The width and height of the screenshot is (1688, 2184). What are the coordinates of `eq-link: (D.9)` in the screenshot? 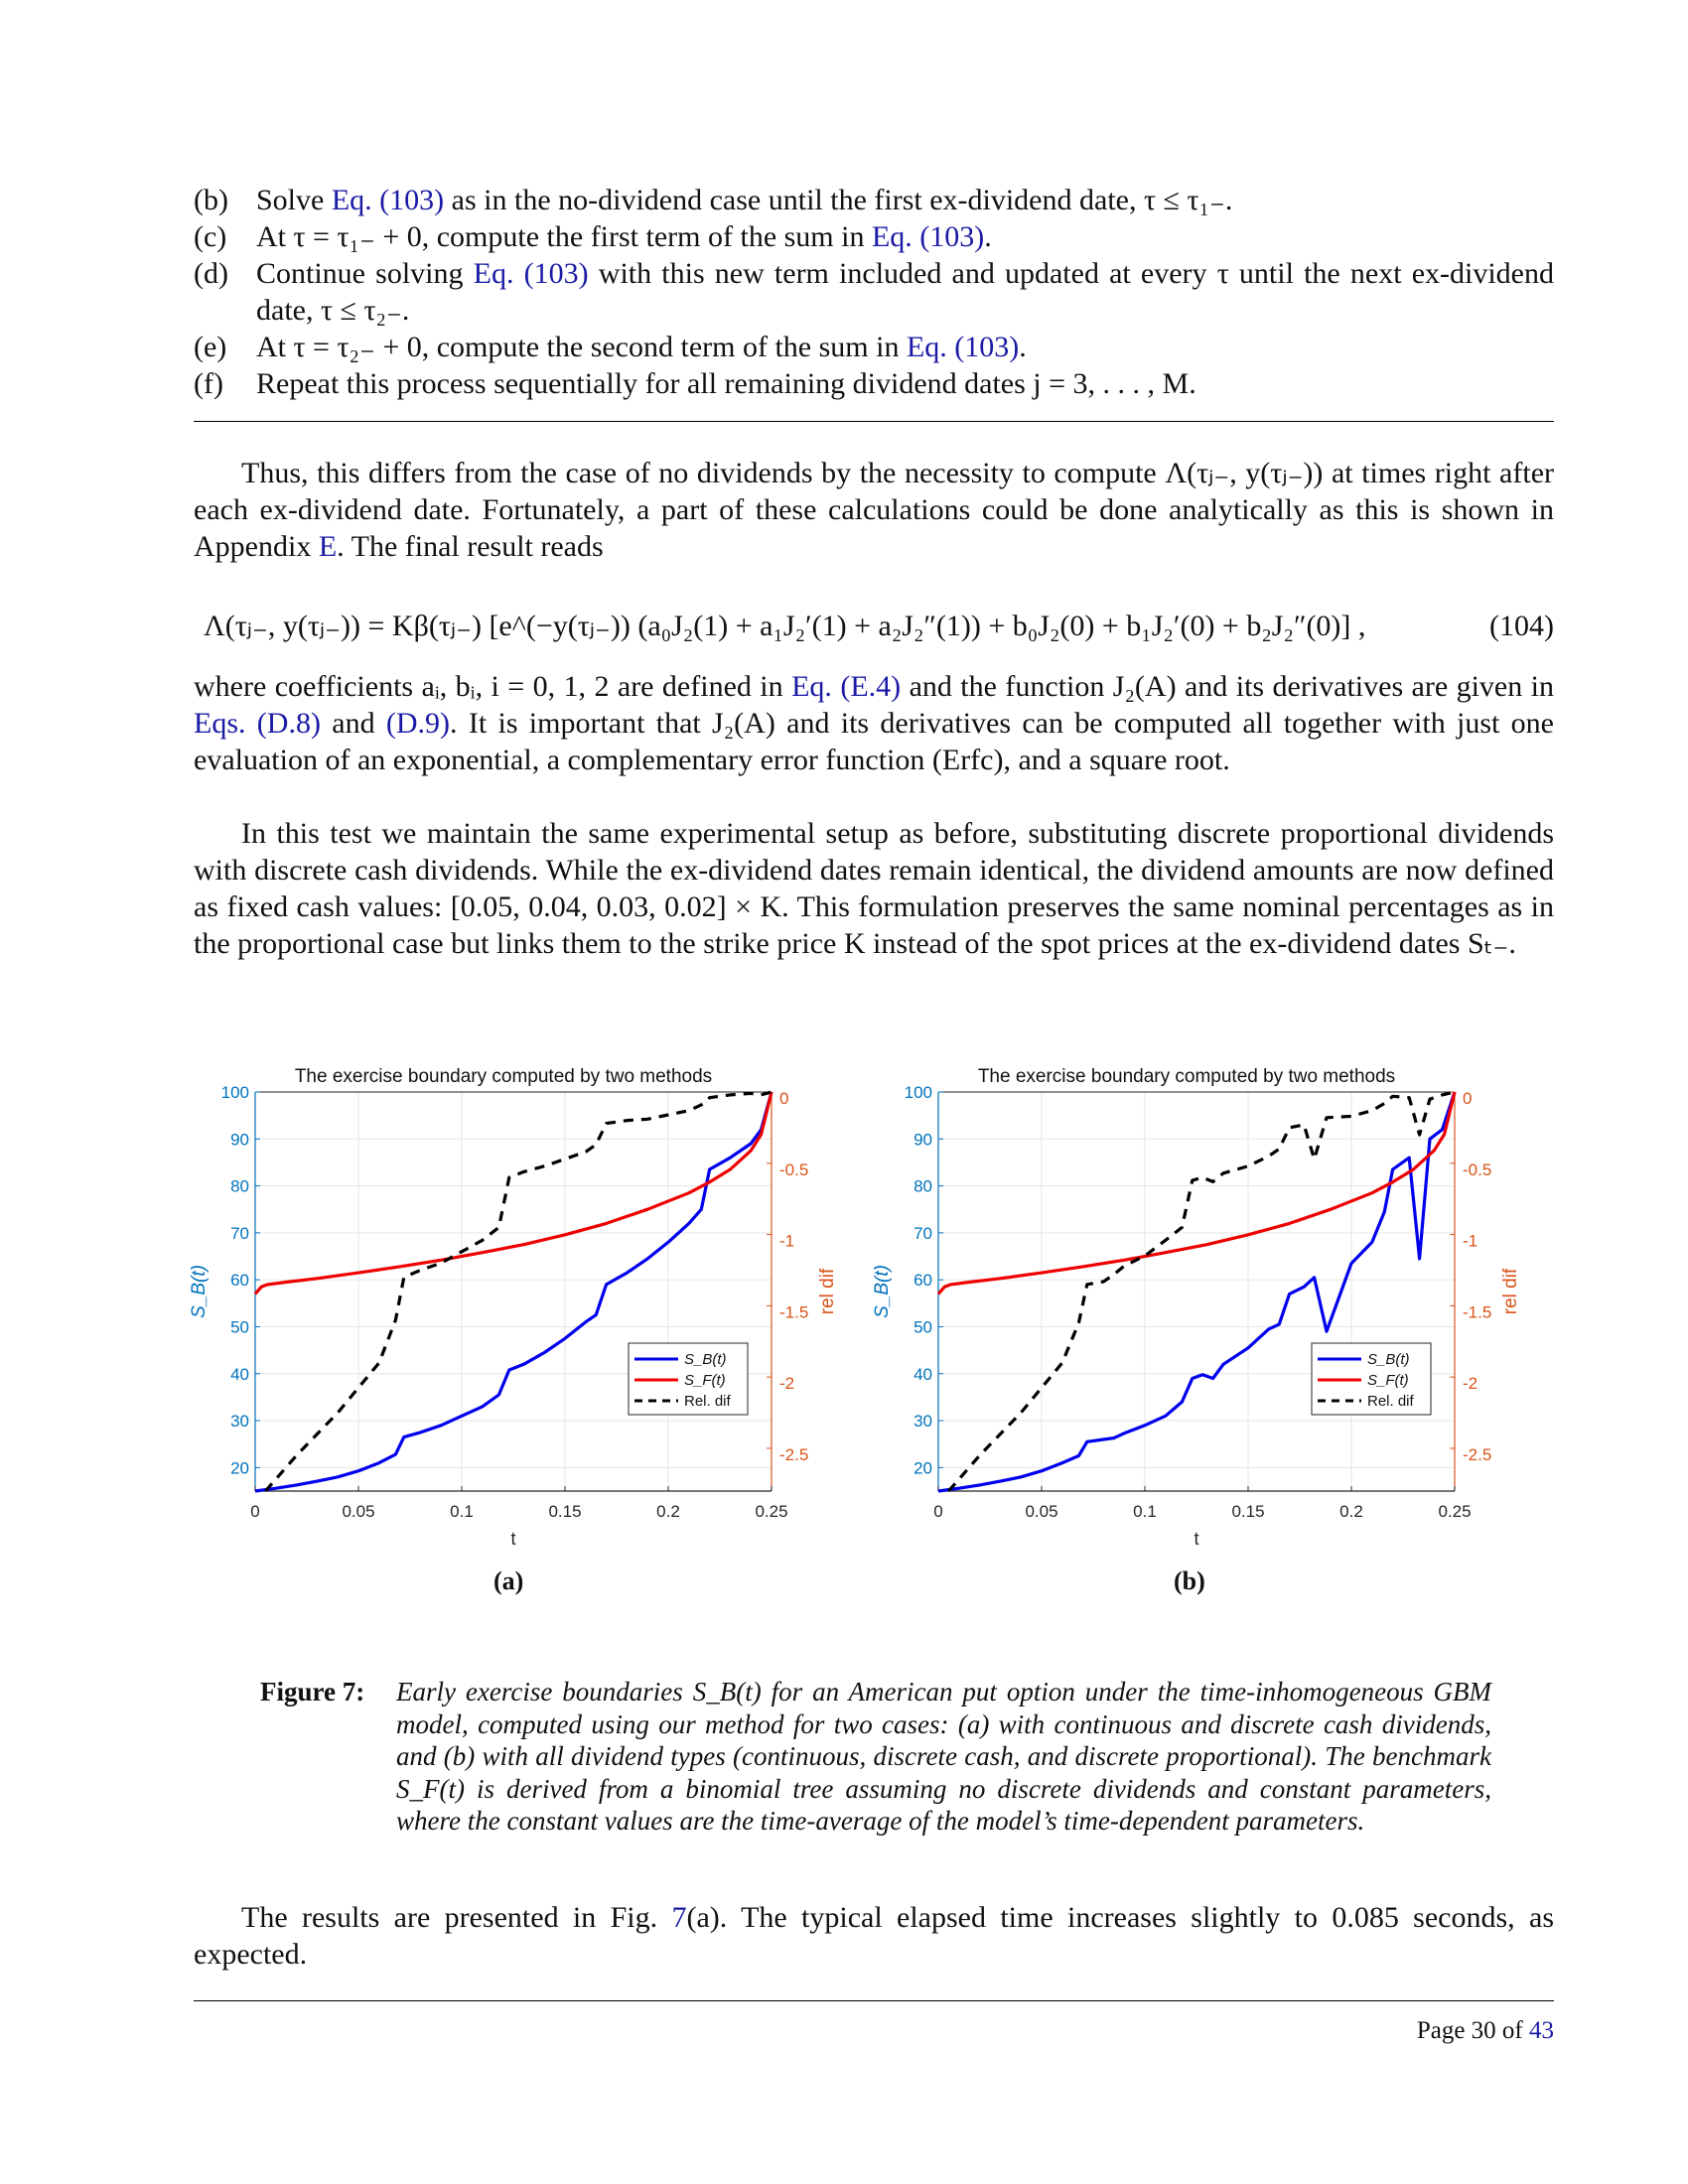 It's located at (418, 723).